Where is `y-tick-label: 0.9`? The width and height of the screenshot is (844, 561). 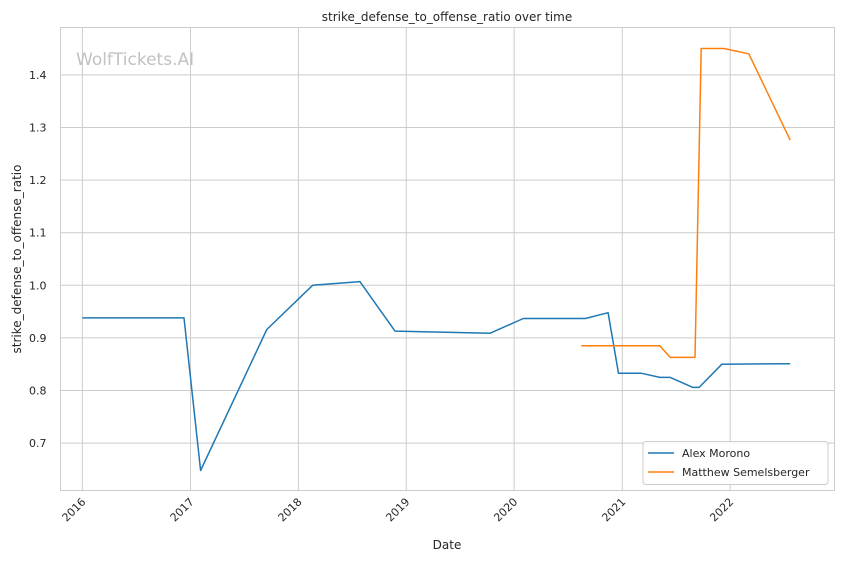 y-tick-label: 0.9 is located at coordinates (38, 338).